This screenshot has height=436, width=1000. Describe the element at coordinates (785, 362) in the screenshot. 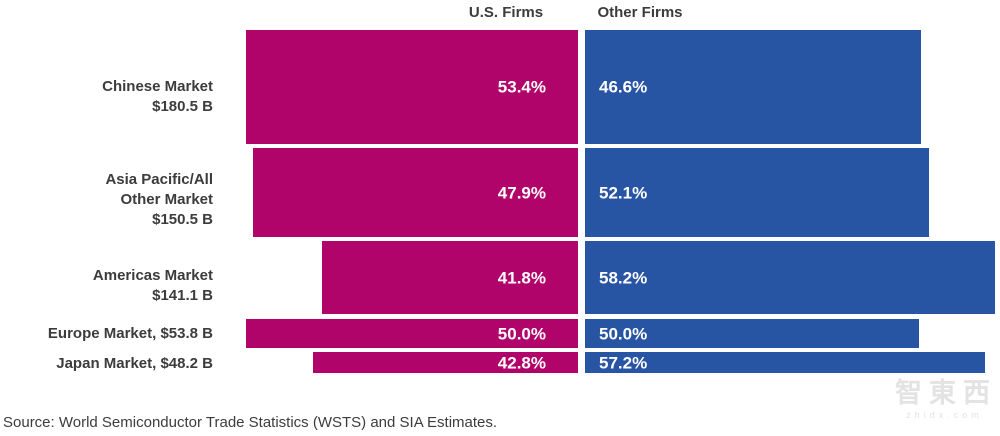

I see `other-firms-bar: 57.2%` at that location.